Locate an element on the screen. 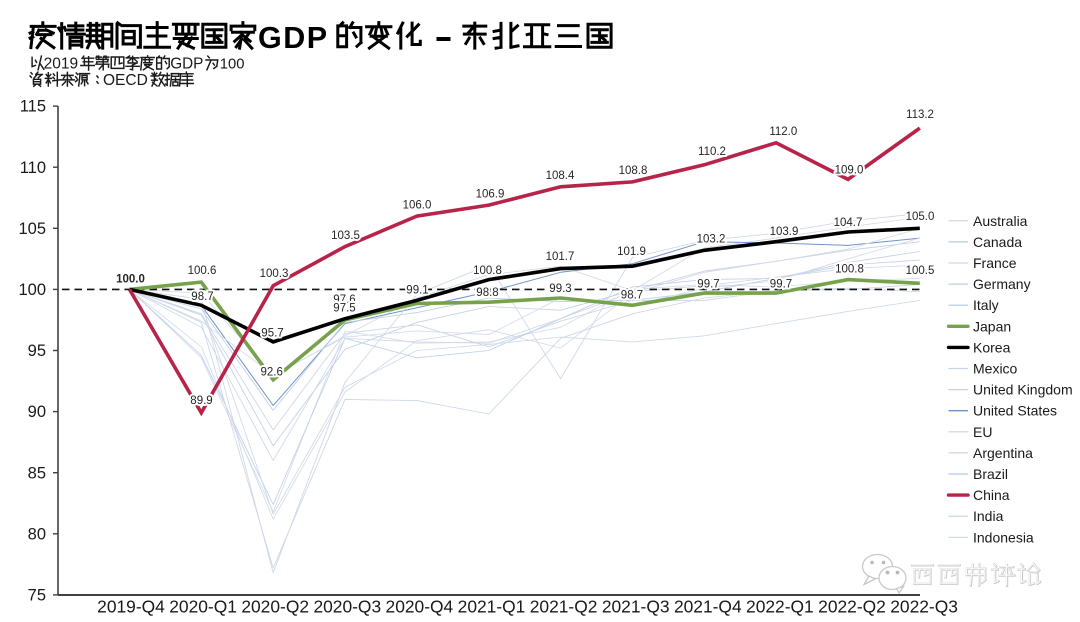 The image size is (1080, 622). svg-text: 2021-Q1 is located at coordinates (492, 607).